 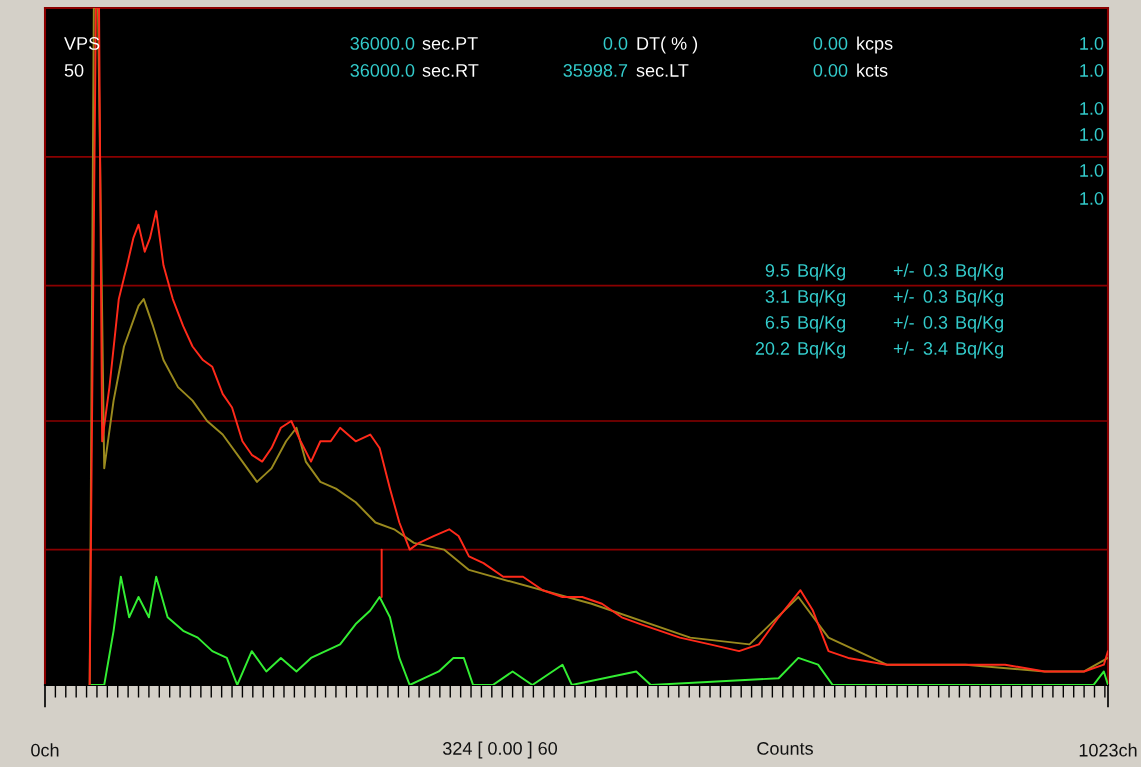 I want to click on annotation: kcps, so click(x=875, y=45).